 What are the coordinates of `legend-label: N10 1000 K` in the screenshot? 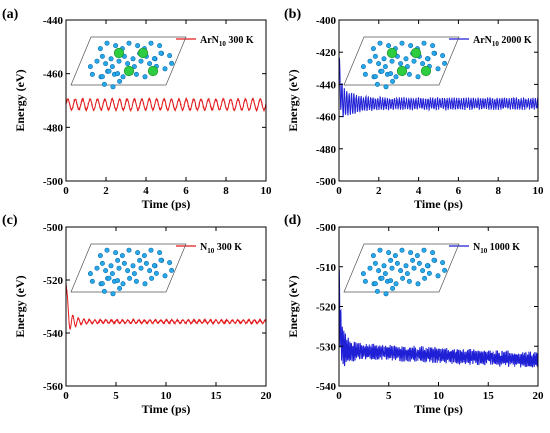 It's located at (496, 248).